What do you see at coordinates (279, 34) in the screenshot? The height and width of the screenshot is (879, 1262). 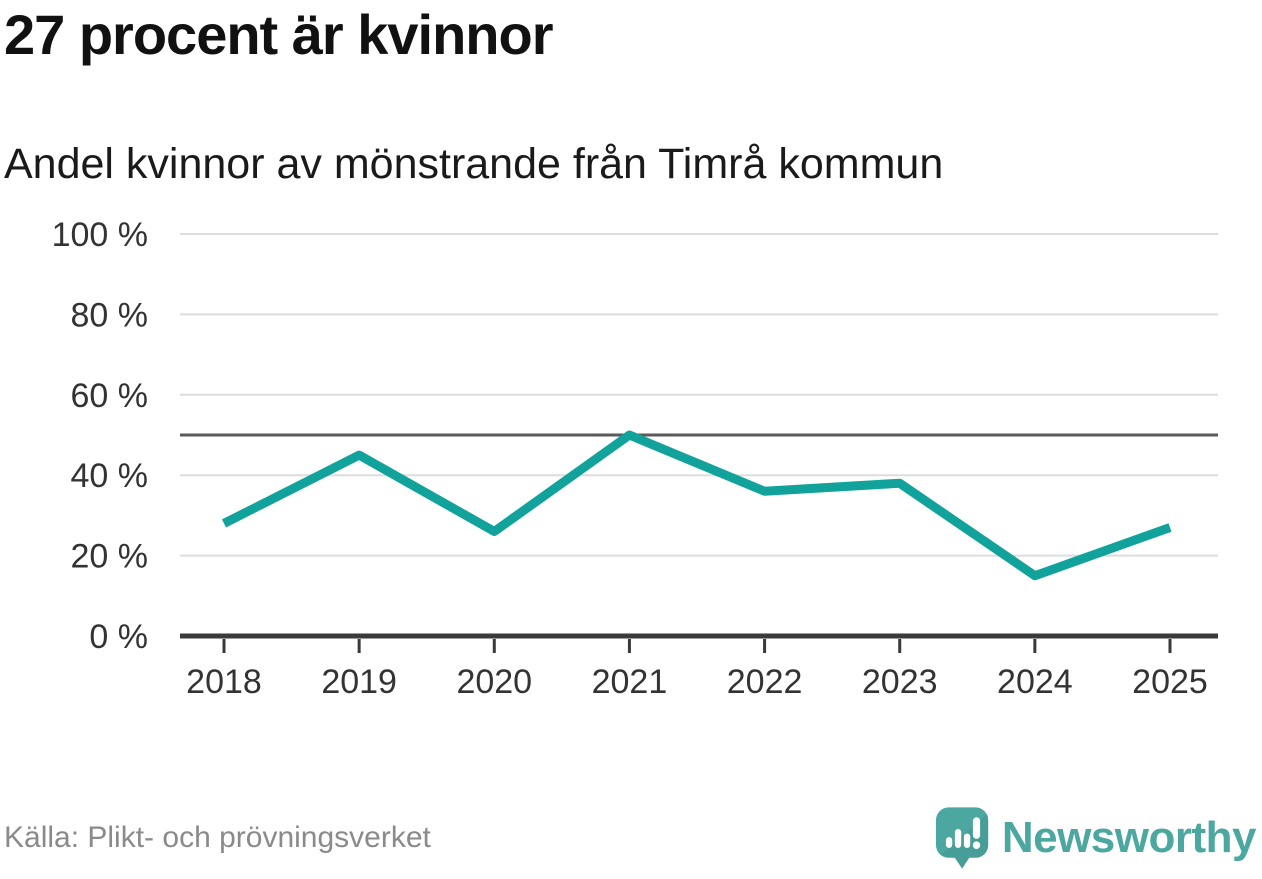 I see `page-title: 27 procent är kvinnor` at bounding box center [279, 34].